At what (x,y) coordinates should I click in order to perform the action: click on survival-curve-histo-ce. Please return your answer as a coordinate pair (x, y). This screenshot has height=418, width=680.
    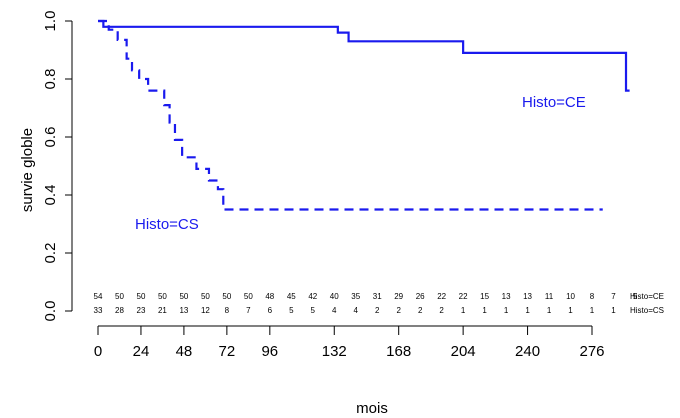
    Looking at the image, I should click on (364, 55).